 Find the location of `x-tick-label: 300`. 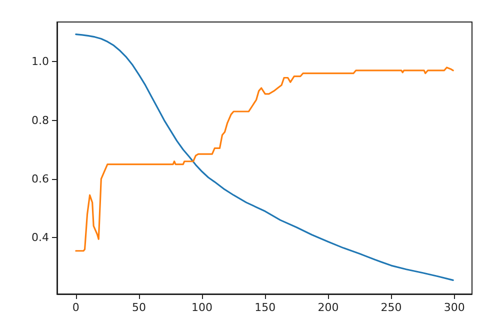

x-tick-label: 300 is located at coordinates (454, 307).